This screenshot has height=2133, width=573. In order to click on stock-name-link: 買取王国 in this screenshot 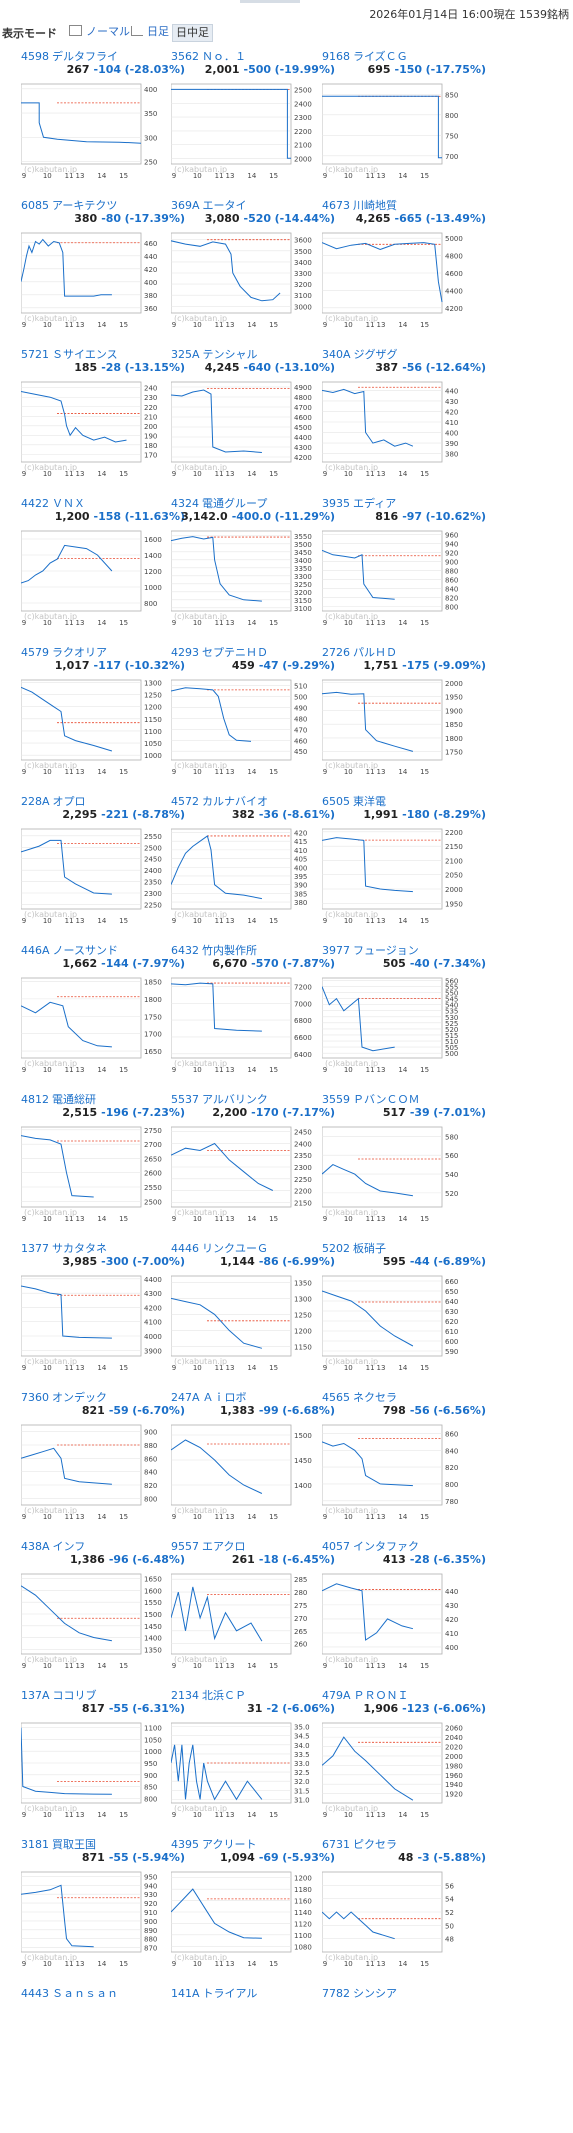, I will do `click(74, 1844)`.